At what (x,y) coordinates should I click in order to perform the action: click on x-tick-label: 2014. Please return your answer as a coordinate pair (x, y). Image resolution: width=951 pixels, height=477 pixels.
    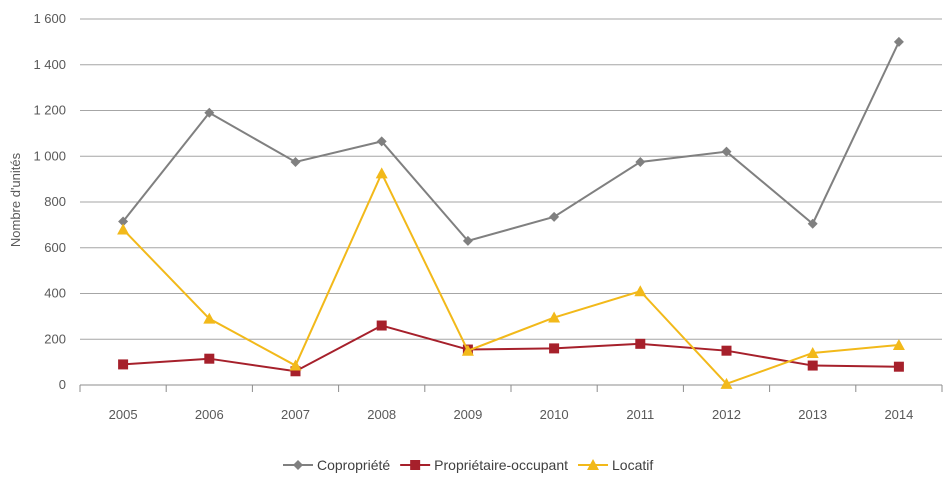
    Looking at the image, I should click on (898, 414).